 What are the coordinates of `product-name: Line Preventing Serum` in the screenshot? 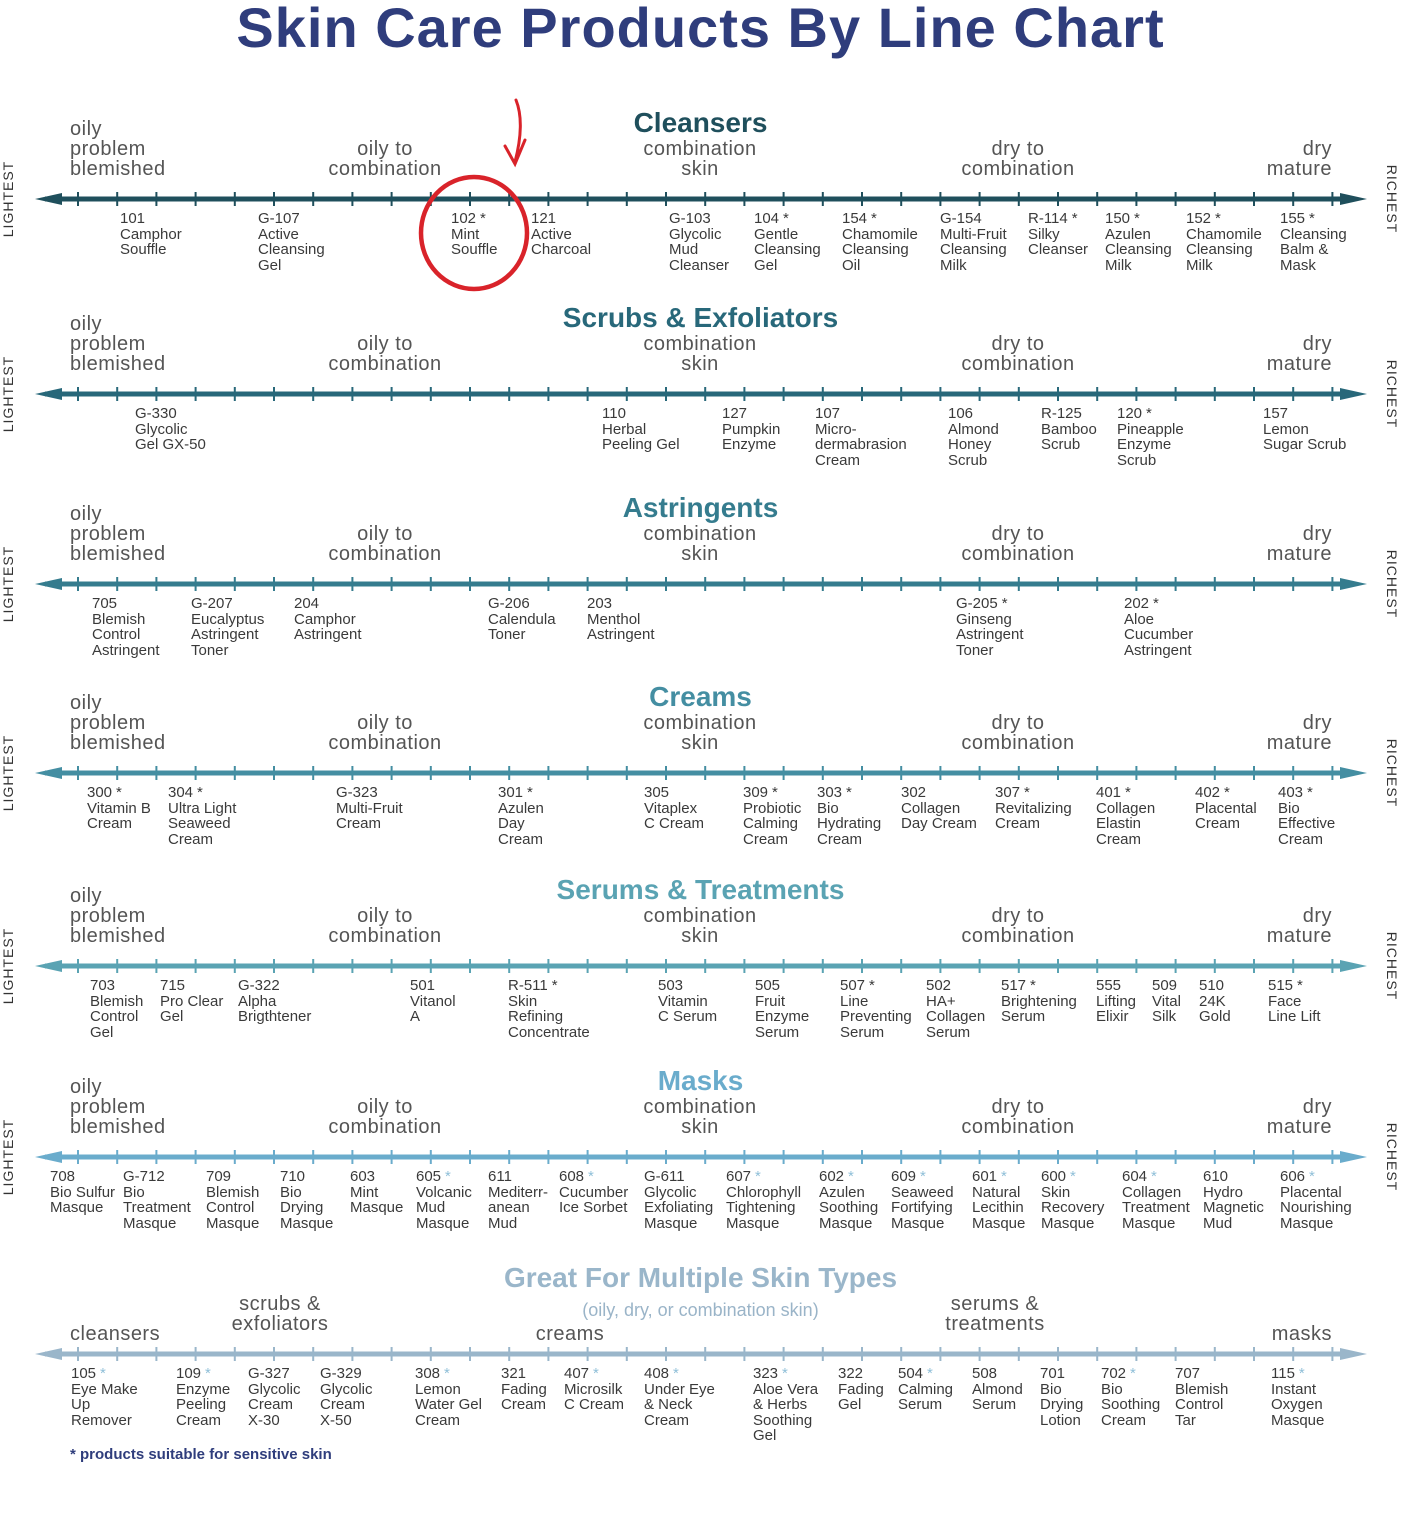 It's located at (876, 1016).